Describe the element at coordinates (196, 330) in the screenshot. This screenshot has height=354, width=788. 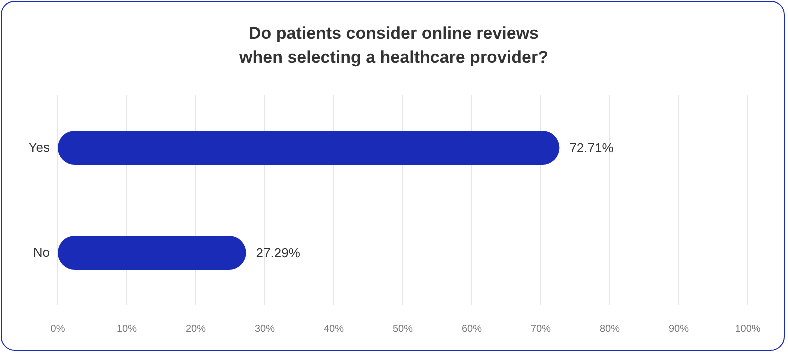
I see `x-tick-label: 20%` at that location.